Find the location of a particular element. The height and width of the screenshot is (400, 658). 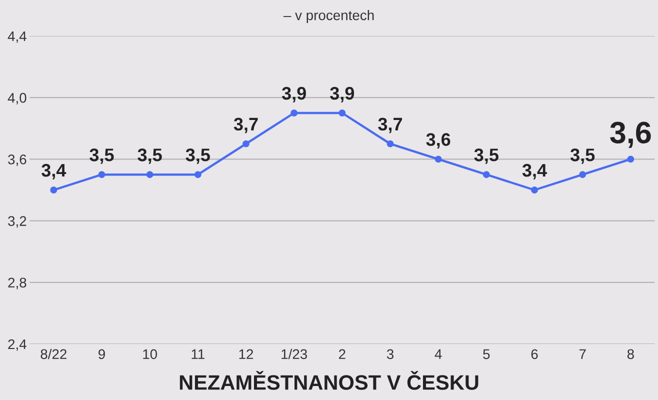

x-tick-label: 11 is located at coordinates (198, 354).